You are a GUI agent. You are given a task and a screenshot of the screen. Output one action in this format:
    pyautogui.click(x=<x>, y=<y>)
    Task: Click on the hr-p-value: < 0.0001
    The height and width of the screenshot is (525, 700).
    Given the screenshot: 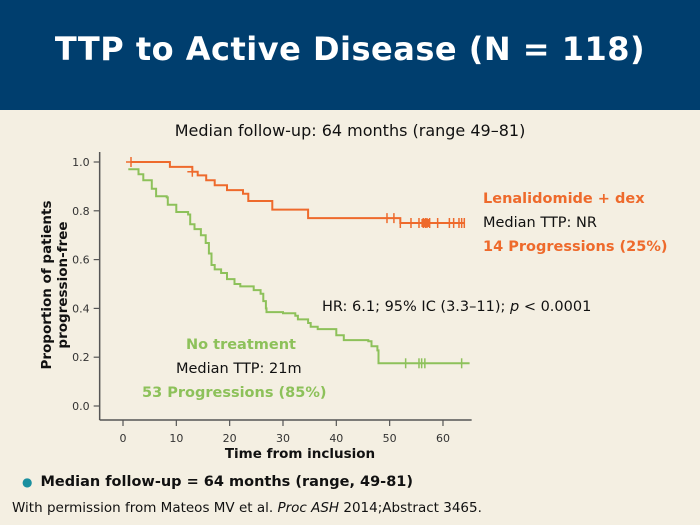 What is the action you would take?
    pyautogui.click(x=555, y=307)
    